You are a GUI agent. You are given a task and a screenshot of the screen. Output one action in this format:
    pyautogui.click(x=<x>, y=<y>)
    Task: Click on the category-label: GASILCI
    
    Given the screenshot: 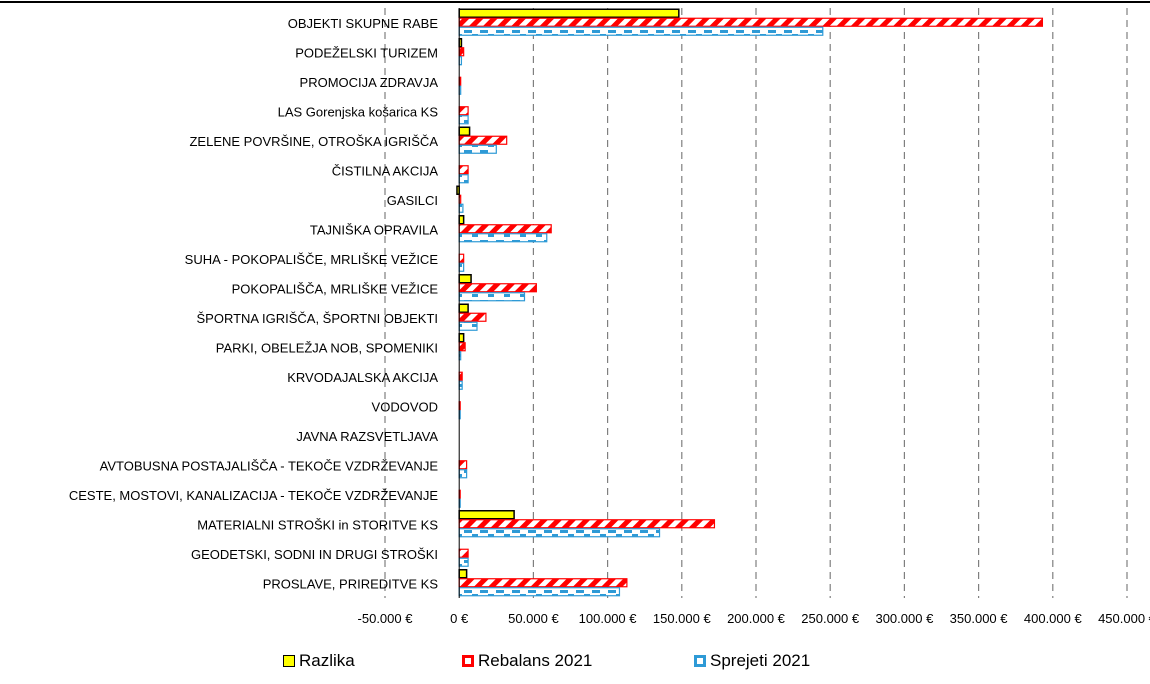 What is the action you would take?
    pyautogui.click(x=412, y=200)
    